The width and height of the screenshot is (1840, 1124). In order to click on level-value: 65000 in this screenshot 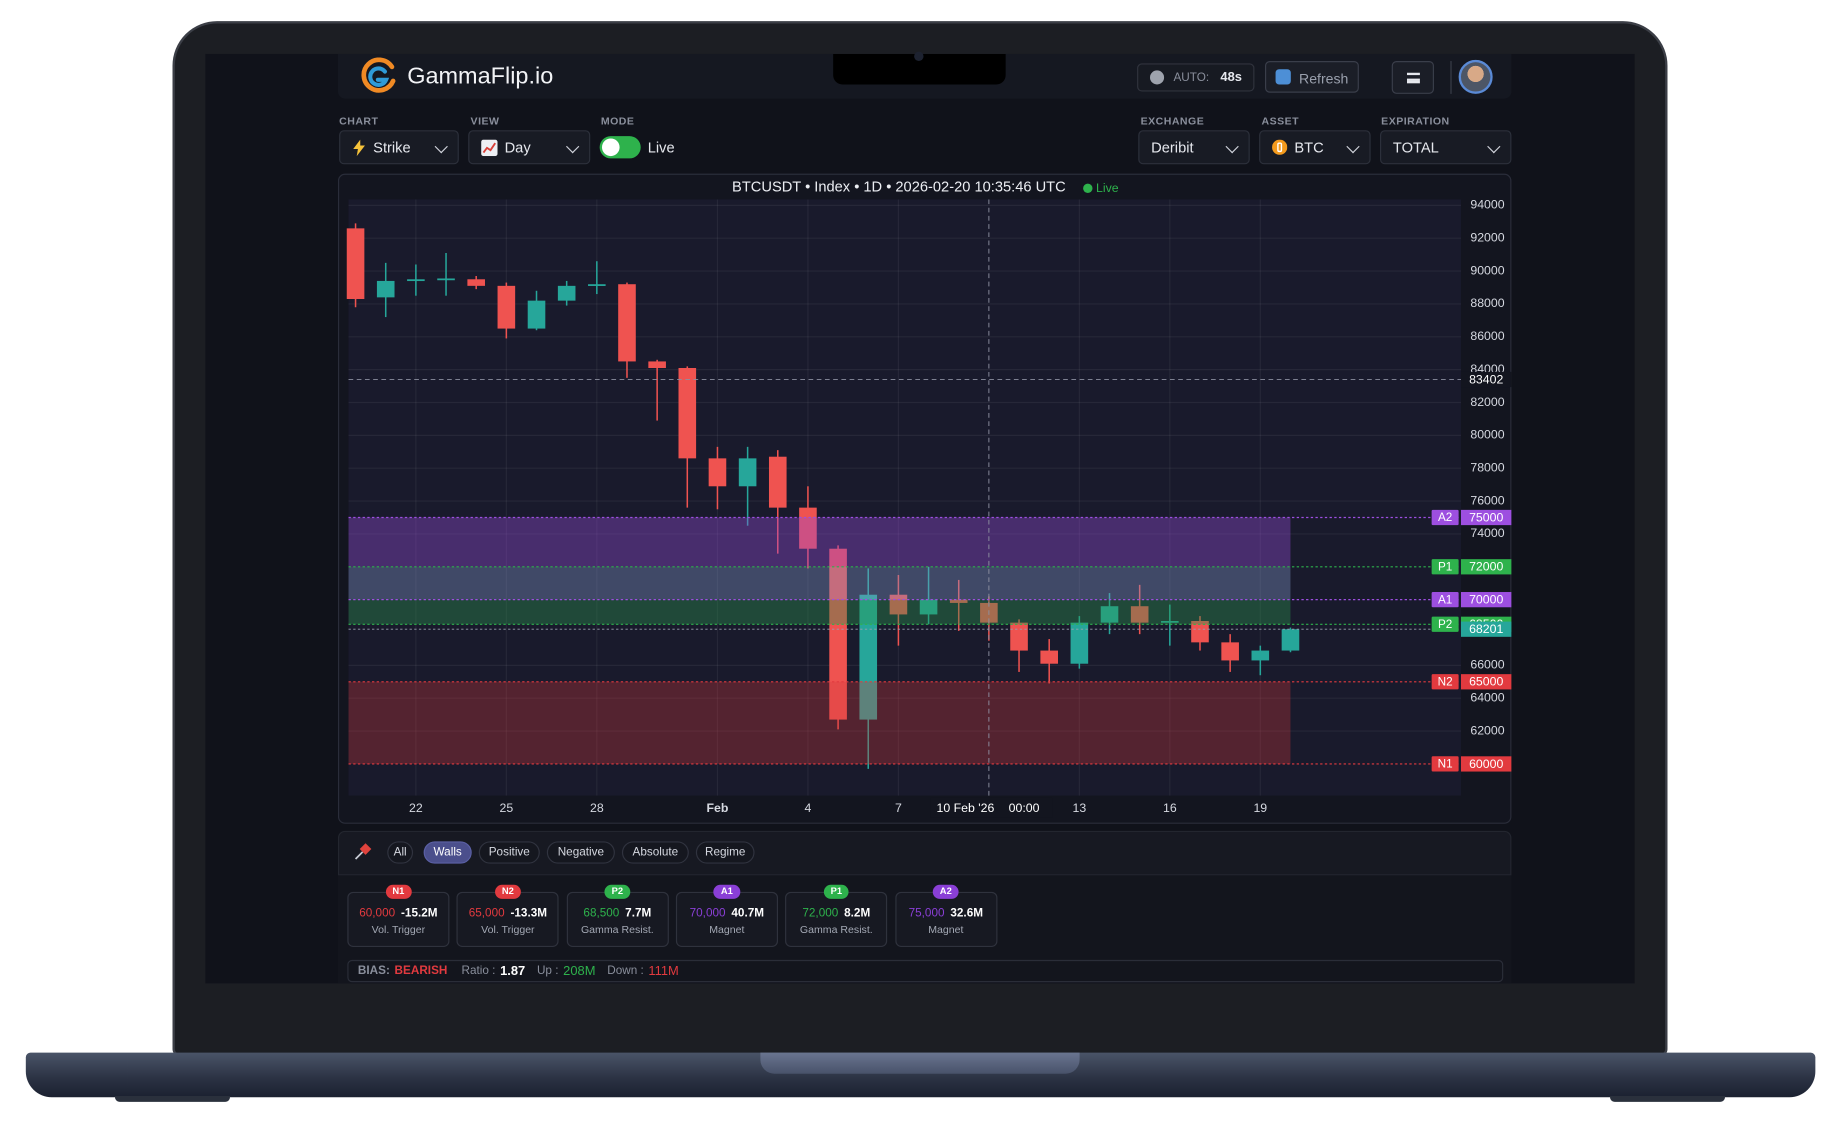, I will do `click(1486, 682)`.